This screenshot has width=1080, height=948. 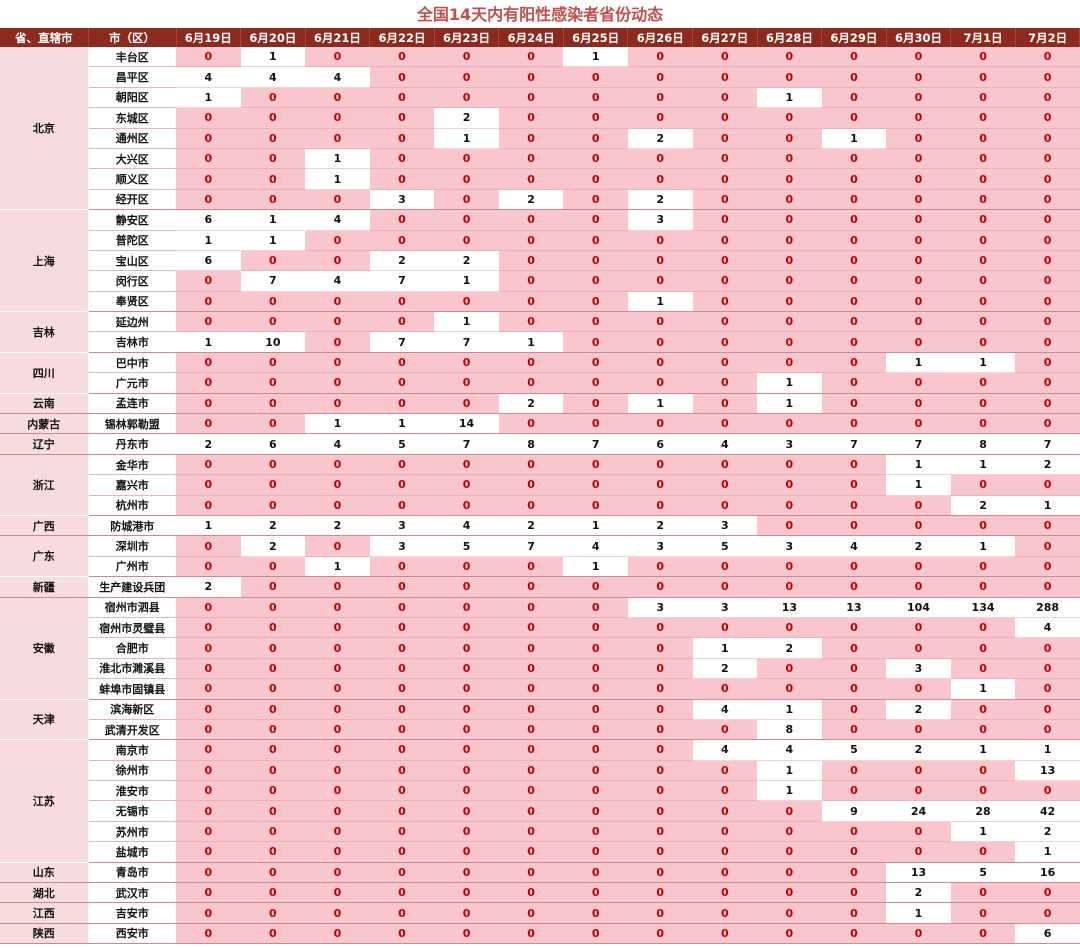 I want to click on count-cell: 6, so click(x=208, y=261).